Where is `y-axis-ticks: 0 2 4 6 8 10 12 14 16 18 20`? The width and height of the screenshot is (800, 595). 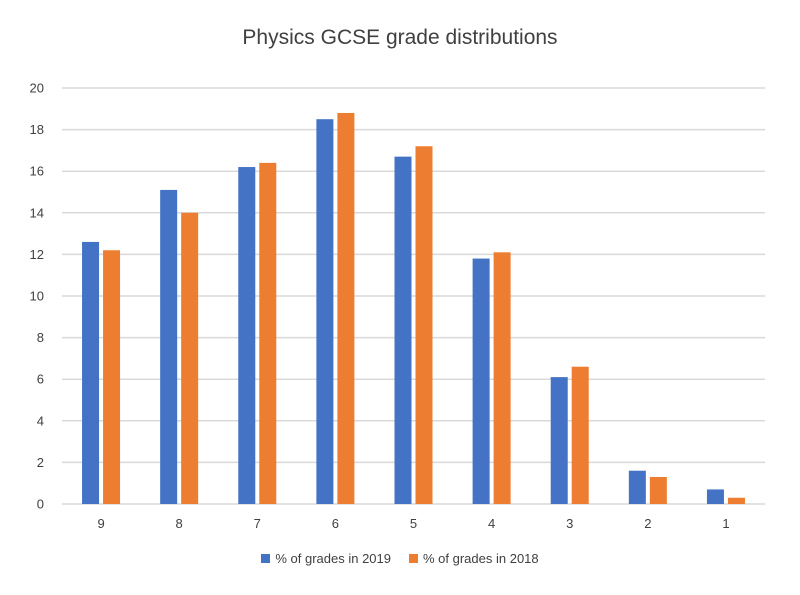
y-axis-ticks: 0 2 4 6 8 10 12 14 16 18 20 is located at coordinates (37, 296).